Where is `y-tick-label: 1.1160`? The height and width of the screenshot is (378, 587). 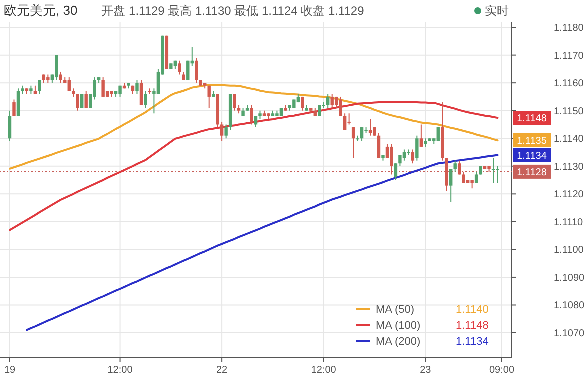
y-tick-label: 1.1160 is located at coordinates (569, 84).